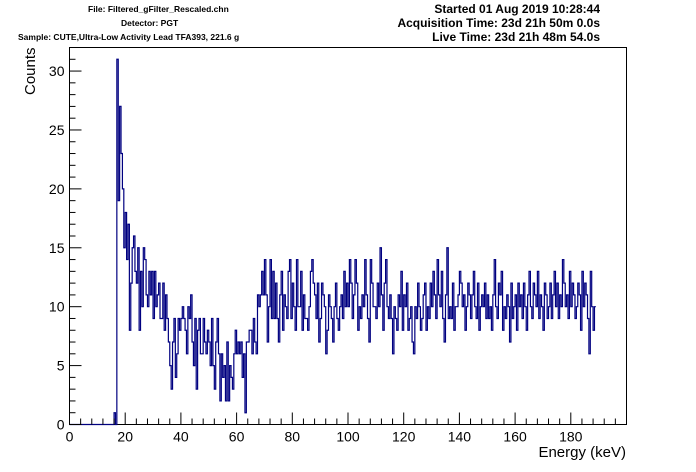 This screenshot has width=696, height=472. Describe the element at coordinates (348, 437) in the screenshot. I see `x-tick-label: 100` at that location.